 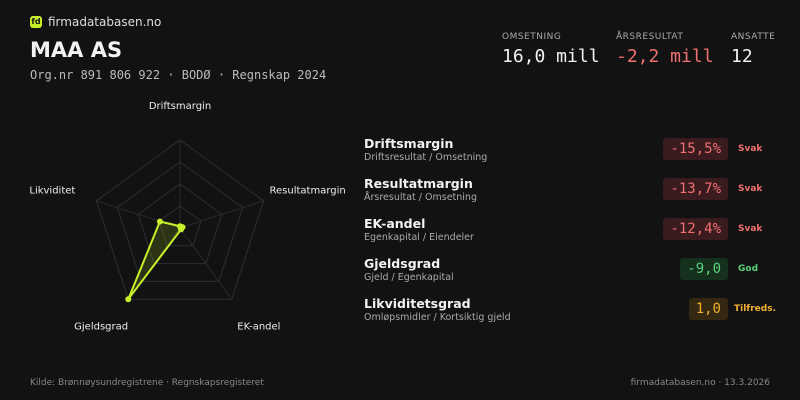 What do you see at coordinates (532, 37) in the screenshot?
I see `stat-label: OMSETNING` at bounding box center [532, 37].